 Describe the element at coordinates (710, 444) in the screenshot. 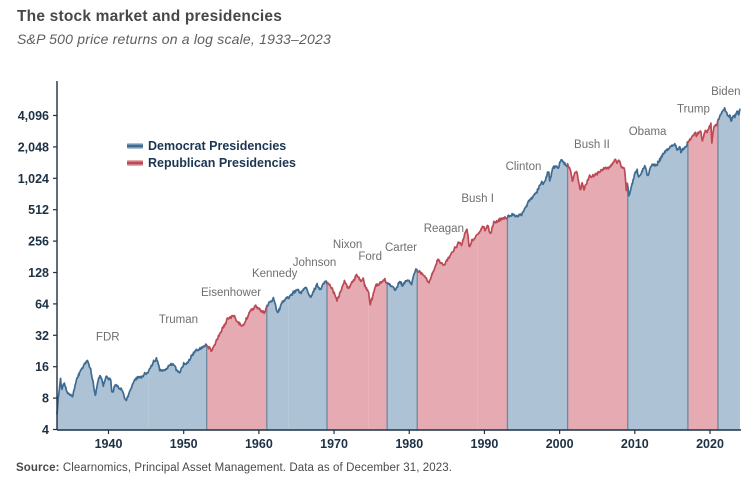

I see `x-tick-label: 2020` at that location.